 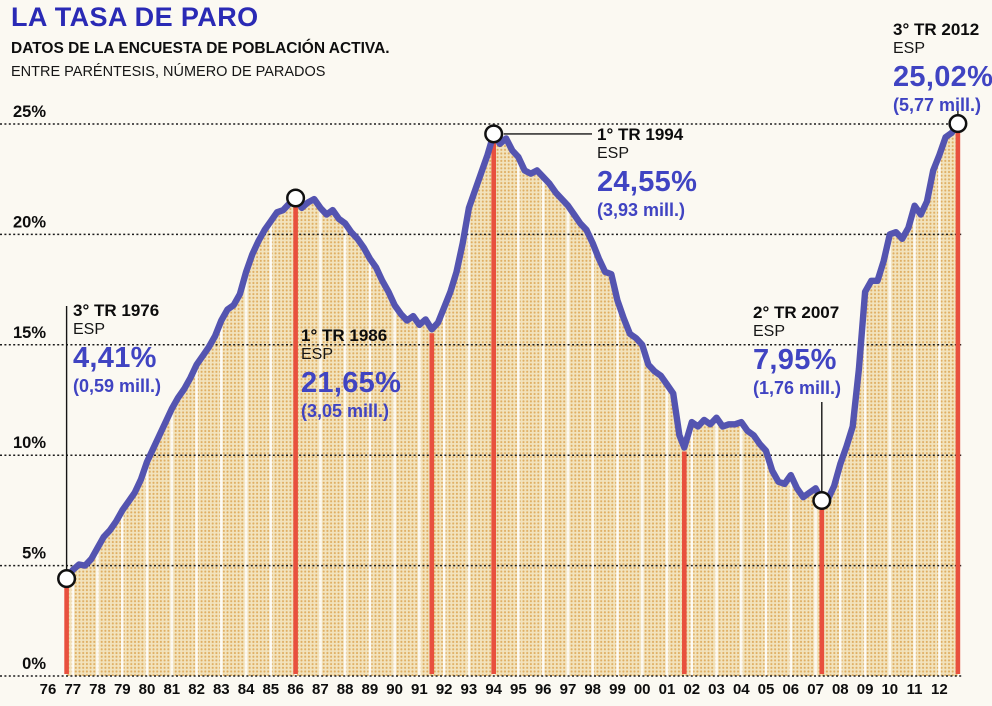 I want to click on page-title: LA TASA DE PARO, so click(x=135, y=17).